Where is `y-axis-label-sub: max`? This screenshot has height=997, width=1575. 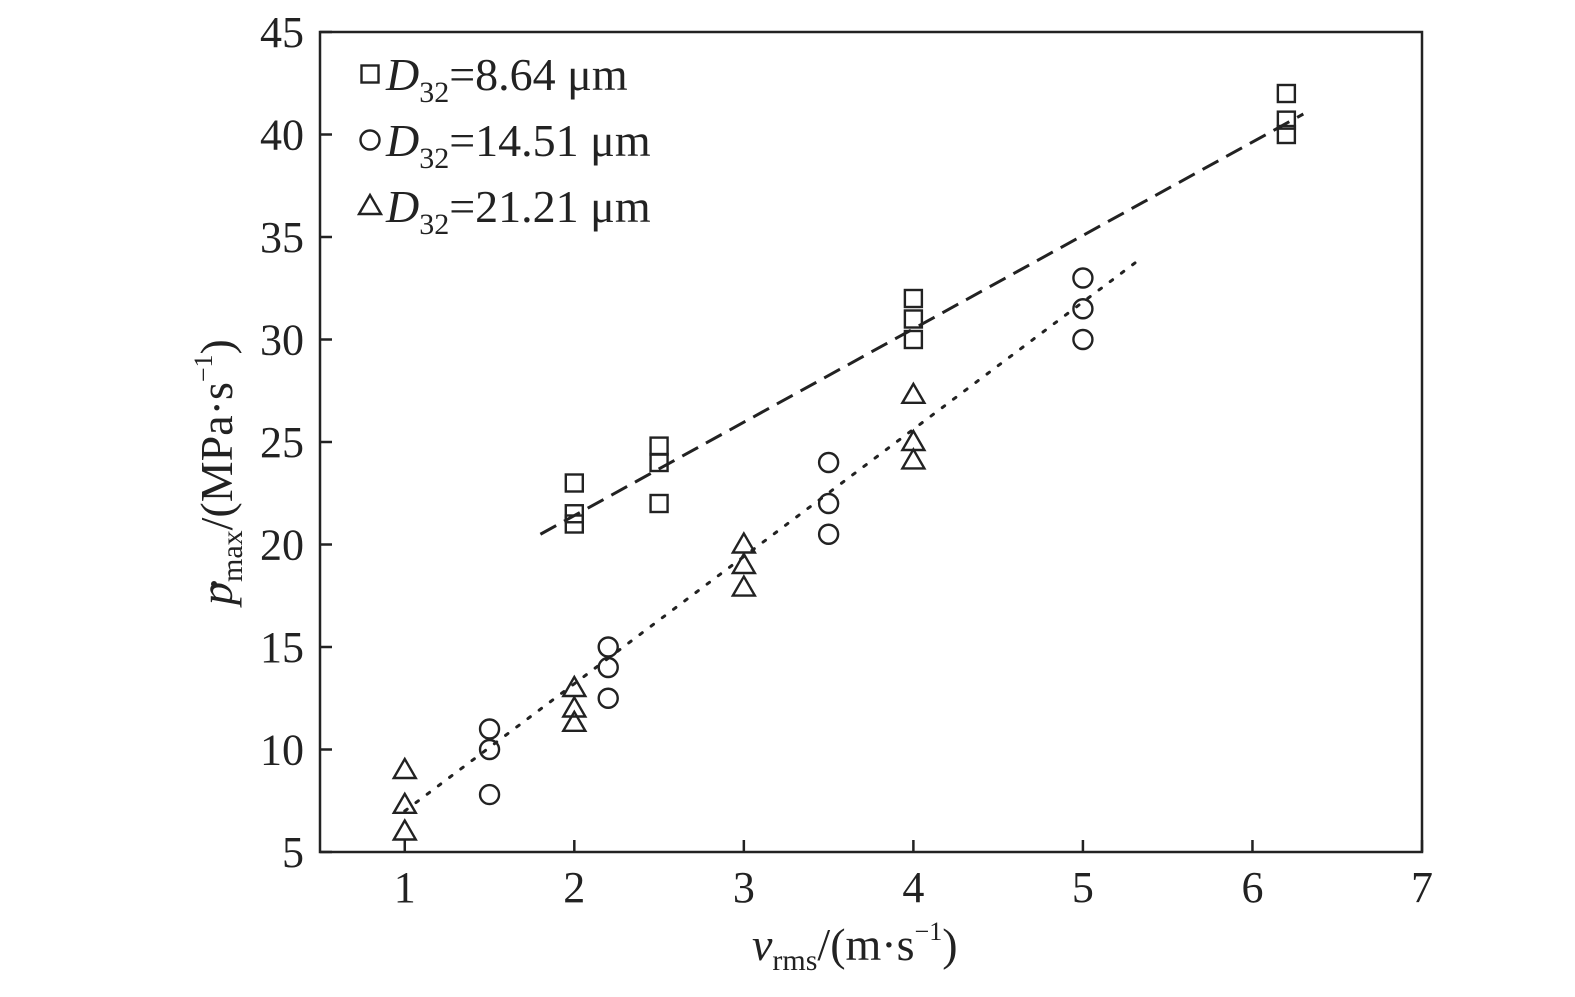 y-axis-label-sub: max is located at coordinates (232, 556).